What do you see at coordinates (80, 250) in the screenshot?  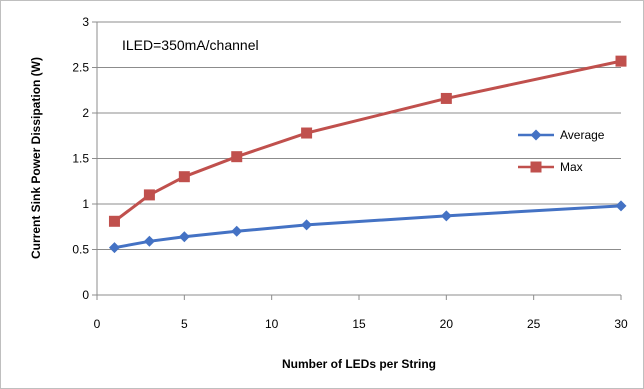 I see `y-tick-label: 0.5` at bounding box center [80, 250].